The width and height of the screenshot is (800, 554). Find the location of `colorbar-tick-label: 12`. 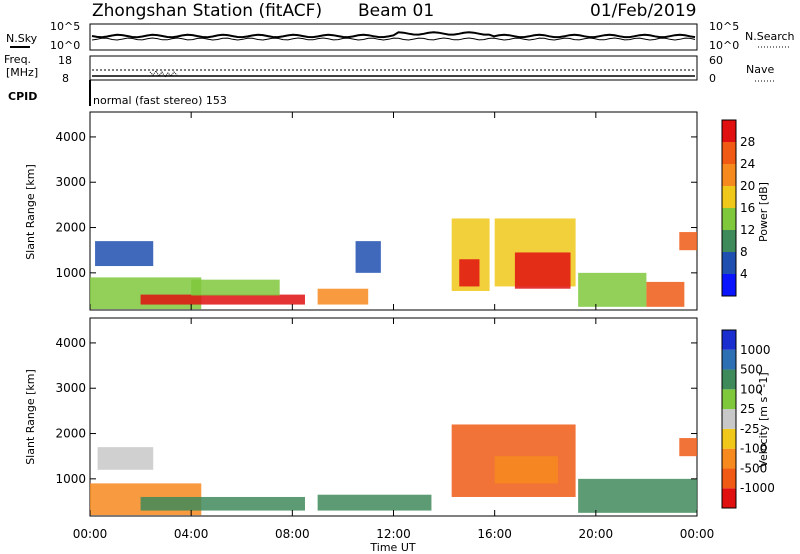

colorbar-tick-label: 12 is located at coordinates (747, 230).